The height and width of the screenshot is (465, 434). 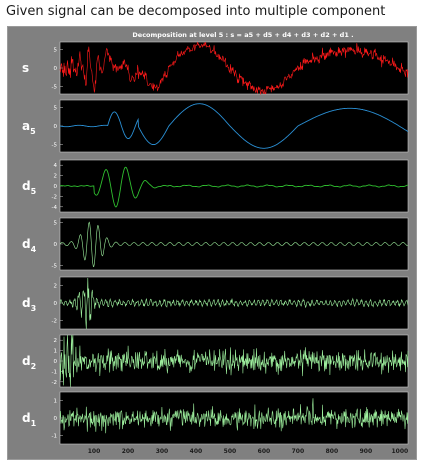 What do you see at coordinates (56, 223) in the screenshot?
I see `y-tick-d4-0: 5` at bounding box center [56, 223].